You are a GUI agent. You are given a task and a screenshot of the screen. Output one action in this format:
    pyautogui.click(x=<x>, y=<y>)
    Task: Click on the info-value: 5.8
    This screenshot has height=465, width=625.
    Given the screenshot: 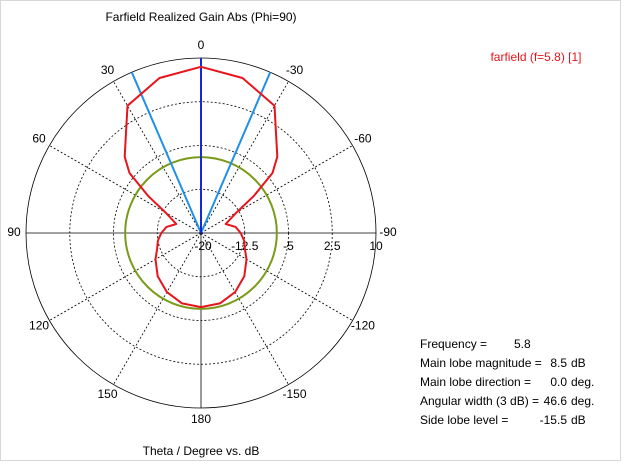 What is the action you would take?
    pyautogui.click(x=522, y=344)
    